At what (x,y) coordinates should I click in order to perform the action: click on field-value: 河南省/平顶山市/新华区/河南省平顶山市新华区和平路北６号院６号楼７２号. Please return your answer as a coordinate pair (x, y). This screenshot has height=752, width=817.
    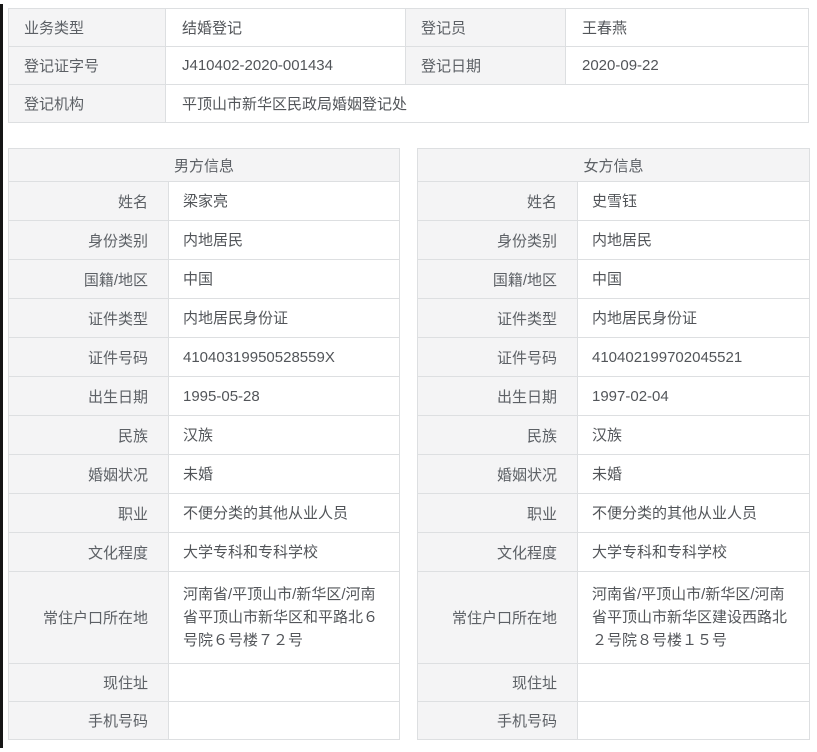
    Looking at the image, I should click on (284, 617).